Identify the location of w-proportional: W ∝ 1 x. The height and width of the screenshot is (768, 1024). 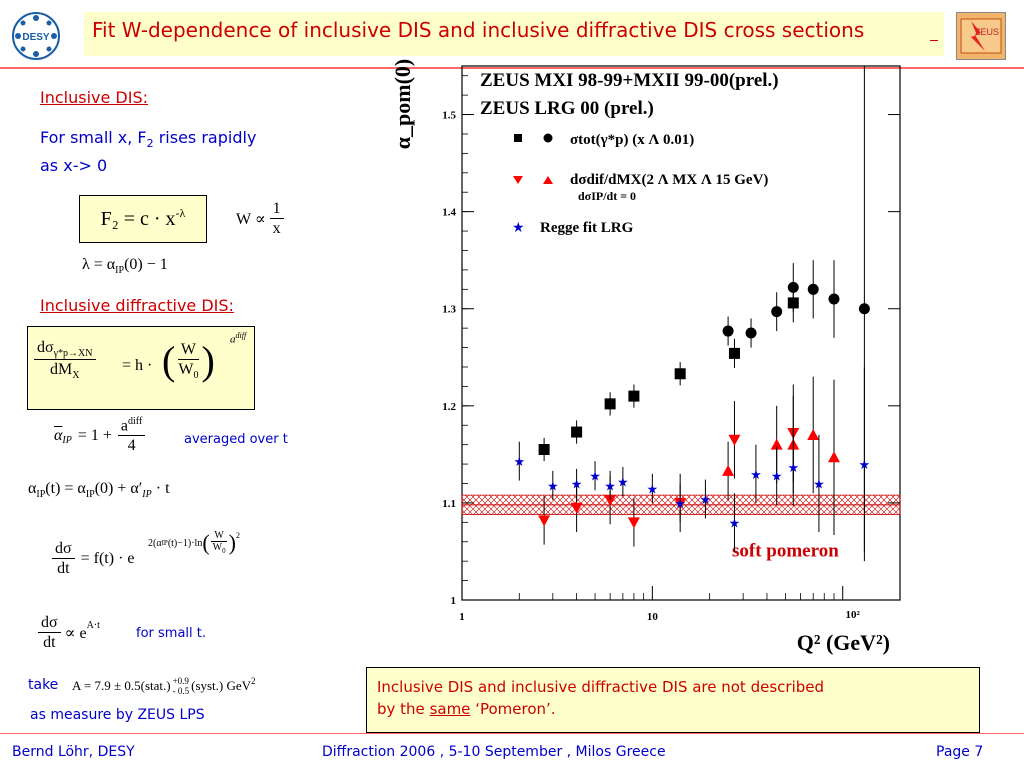
(260, 219).